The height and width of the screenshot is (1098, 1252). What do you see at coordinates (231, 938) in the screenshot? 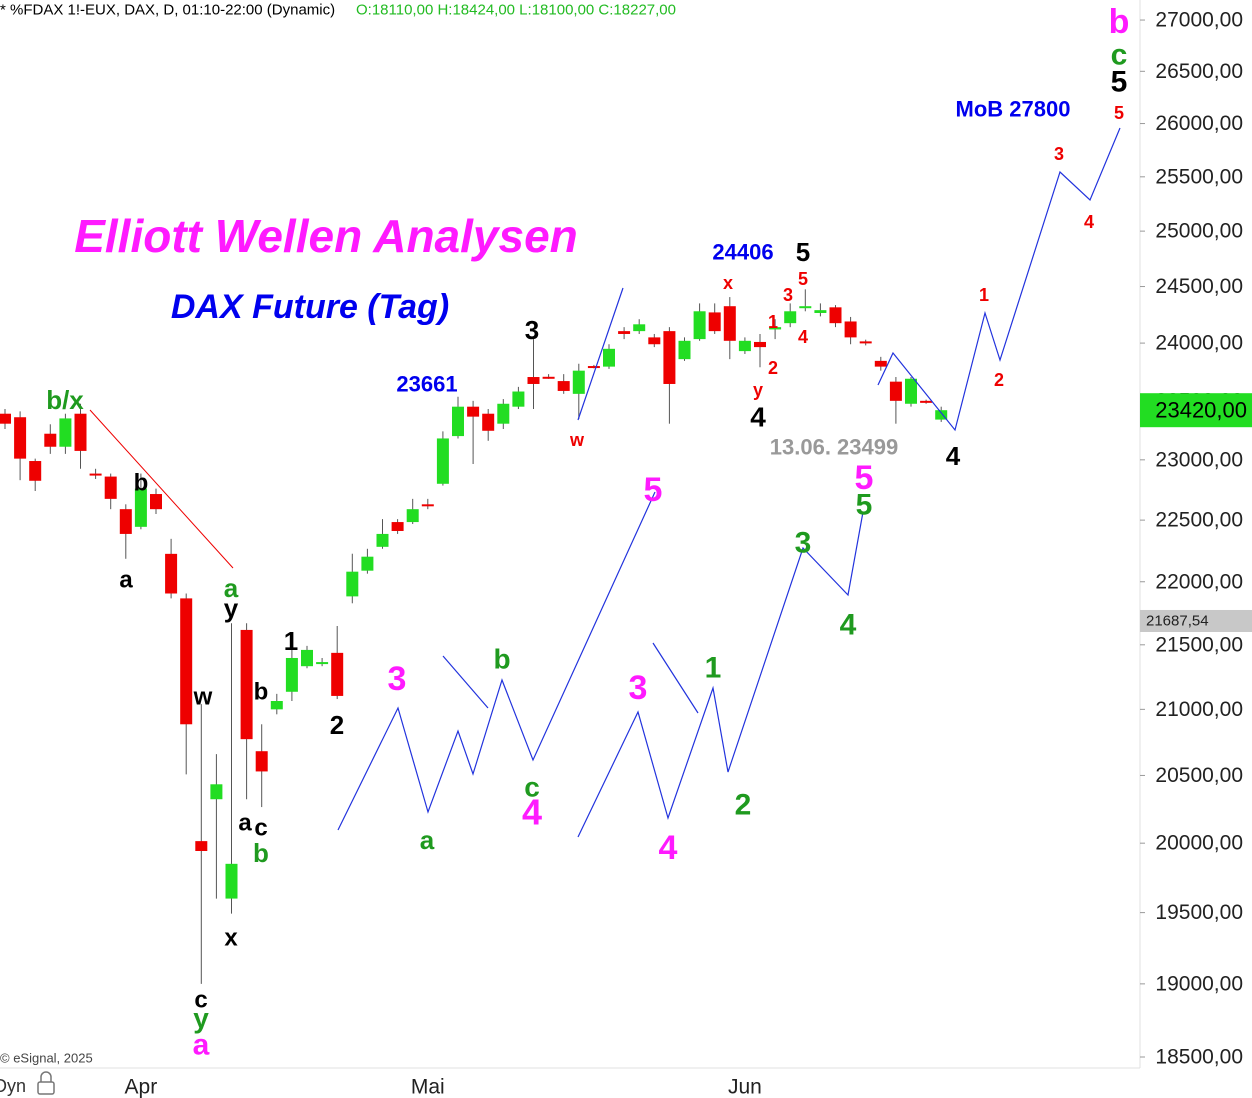
I see `wave-label: x` at bounding box center [231, 938].